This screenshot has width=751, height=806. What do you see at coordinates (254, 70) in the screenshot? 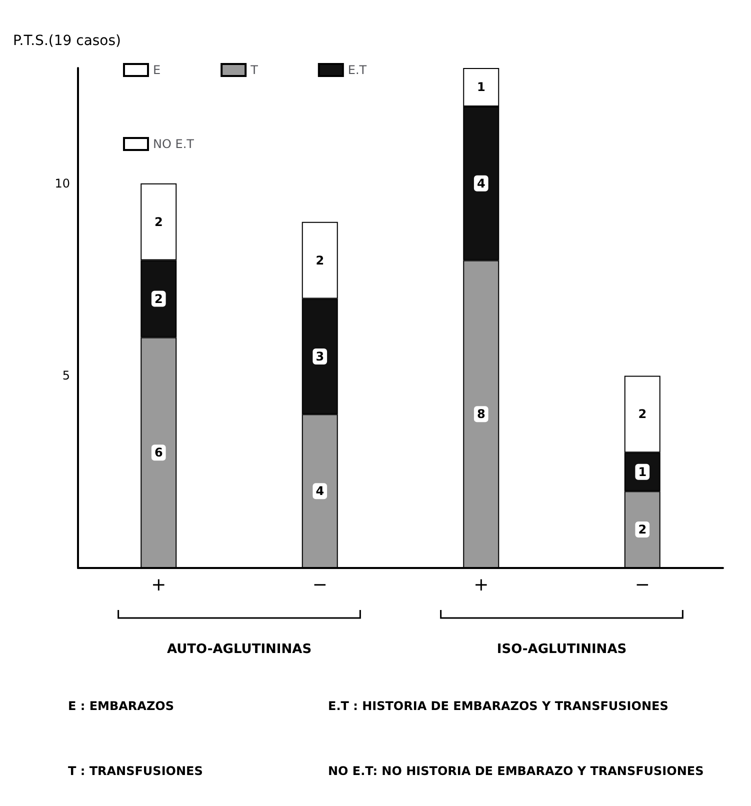
I see `legend-label: T` at bounding box center [254, 70].